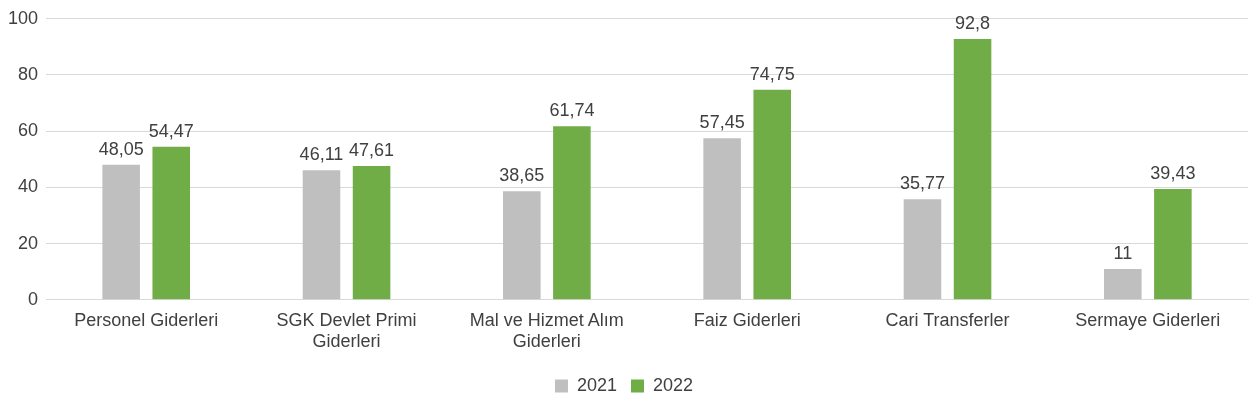  What do you see at coordinates (28, 186) in the screenshot?
I see `y-tick-label: 40` at bounding box center [28, 186].